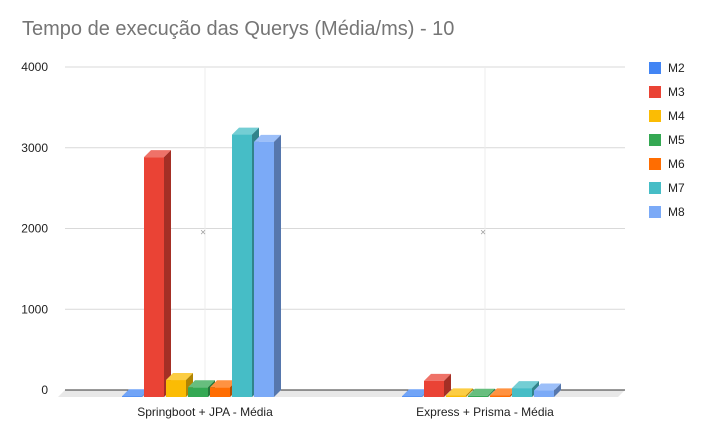  What do you see at coordinates (34, 67) in the screenshot?
I see `y-tick-label: 4000` at bounding box center [34, 67].